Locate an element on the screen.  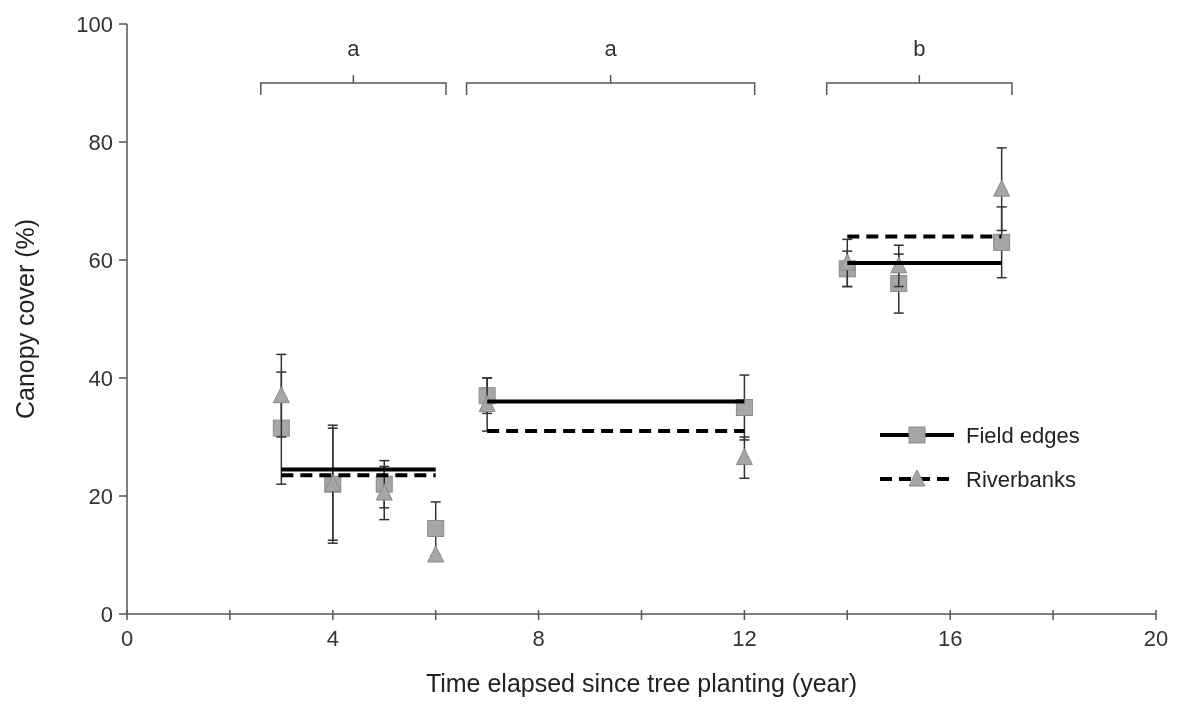
y-tick-label: 60 is located at coordinates (100, 260).